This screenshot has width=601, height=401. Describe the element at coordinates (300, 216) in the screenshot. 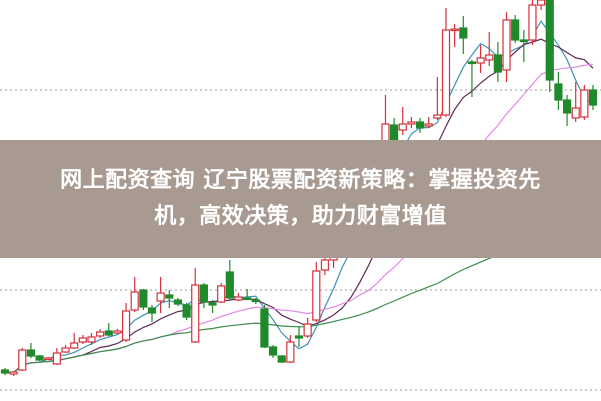

I see `title-line-2: 机，高效决策，助力财富增值` at that location.